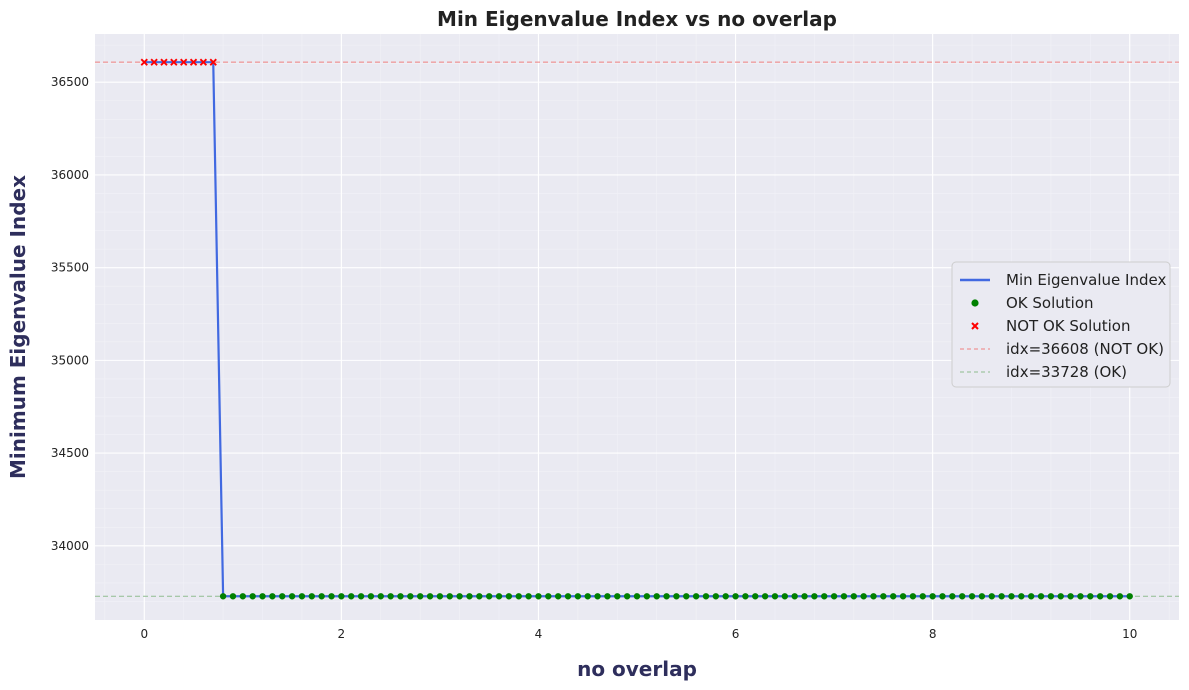 This screenshot has width=1189, height=690. I want to click on x-axis-label: no overlap, so click(637, 669).